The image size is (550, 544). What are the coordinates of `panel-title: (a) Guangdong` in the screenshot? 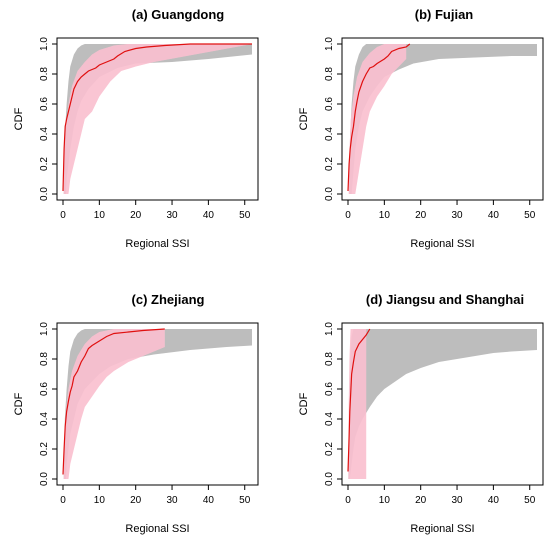 It's located at (178, 14).